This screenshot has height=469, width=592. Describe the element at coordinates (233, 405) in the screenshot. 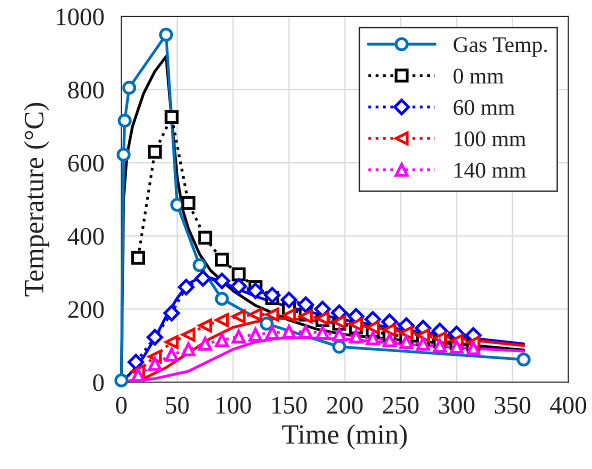

I see `x-tick-label: 100` at that location.